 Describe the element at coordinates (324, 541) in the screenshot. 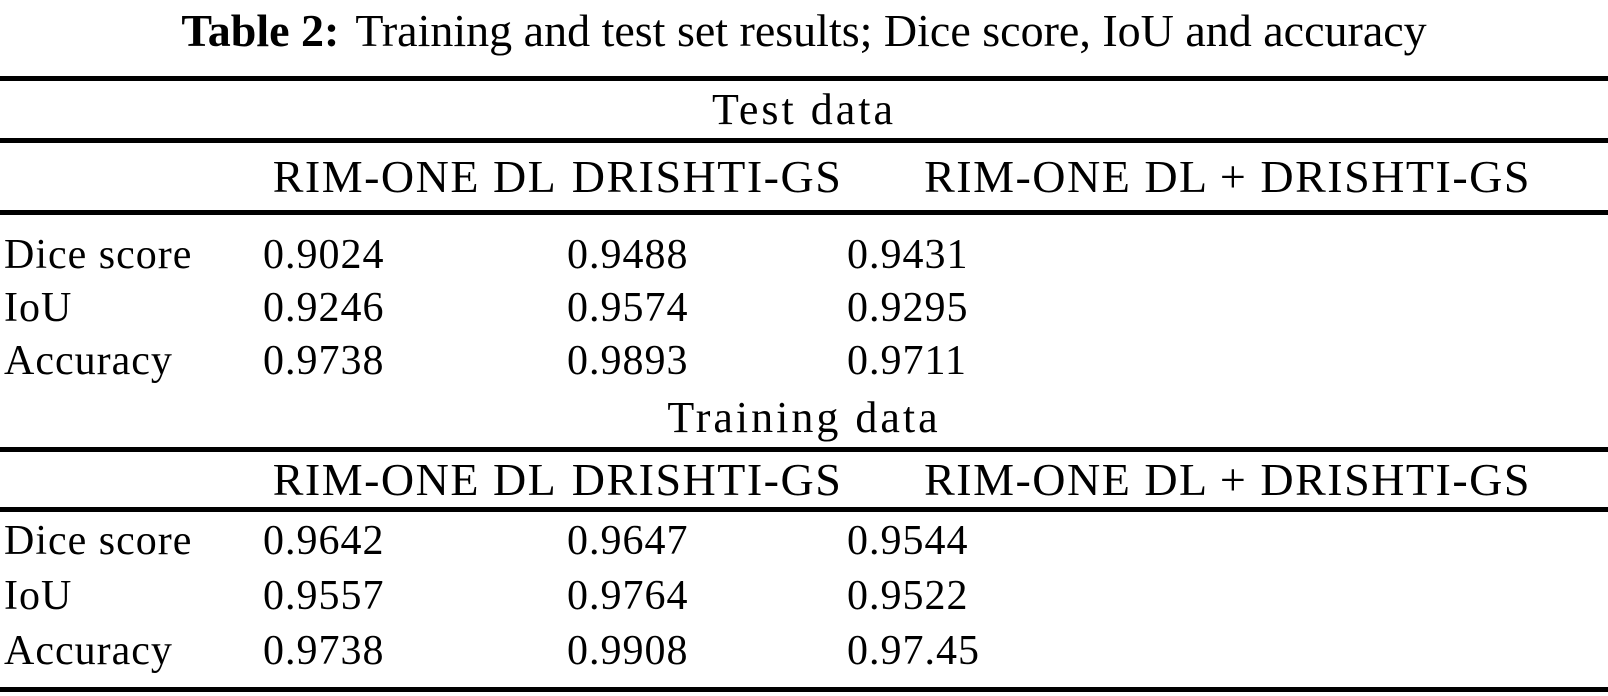

I see `value-cell: 0.9642` at that location.